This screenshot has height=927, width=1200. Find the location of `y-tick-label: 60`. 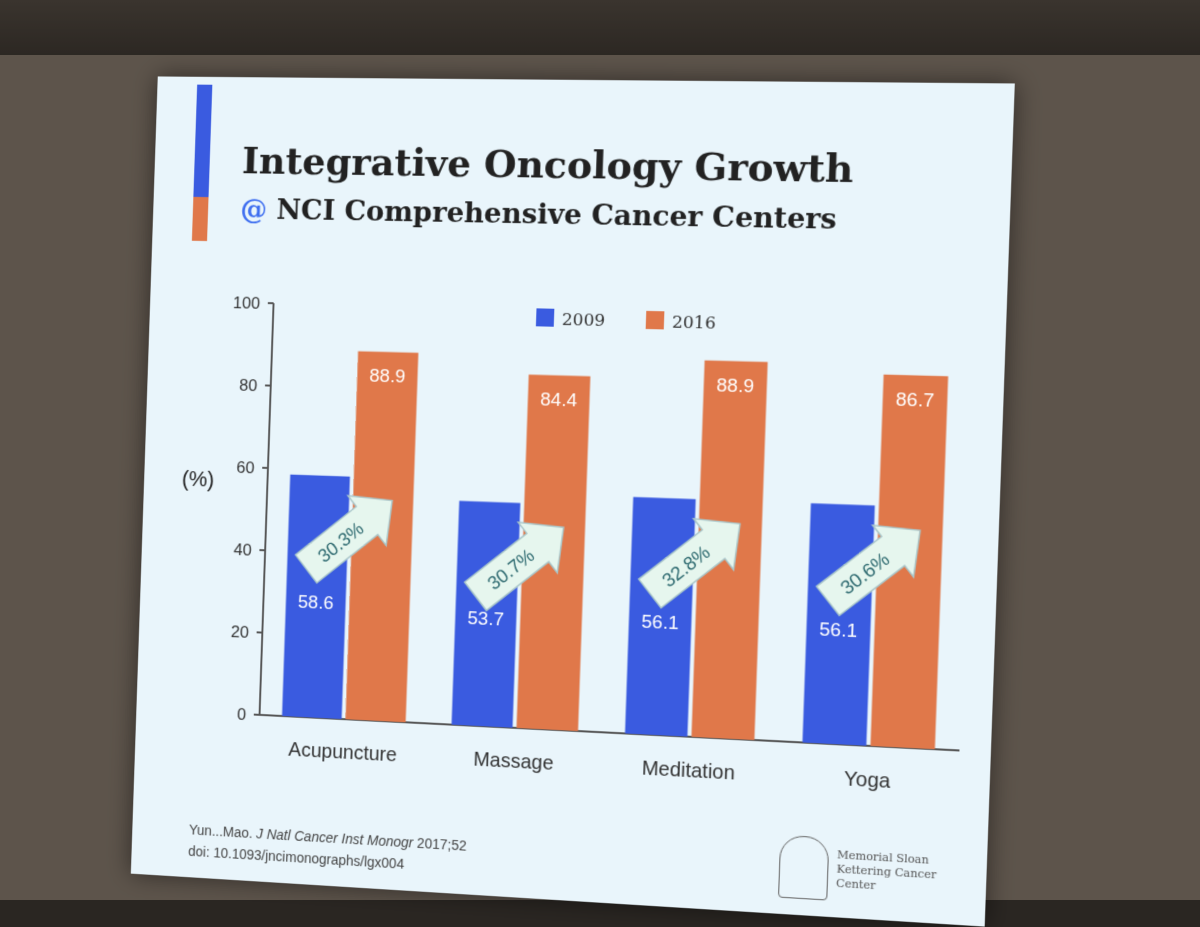

y-tick-label: 60 is located at coordinates (245, 468).